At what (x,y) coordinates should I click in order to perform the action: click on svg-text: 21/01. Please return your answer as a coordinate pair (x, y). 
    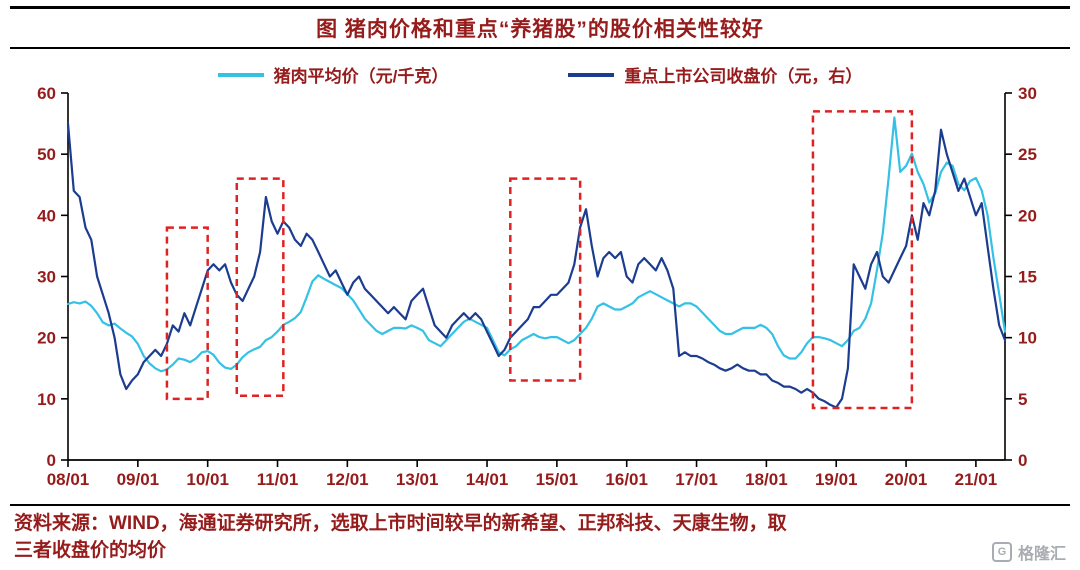
    Looking at the image, I should click on (976, 479).